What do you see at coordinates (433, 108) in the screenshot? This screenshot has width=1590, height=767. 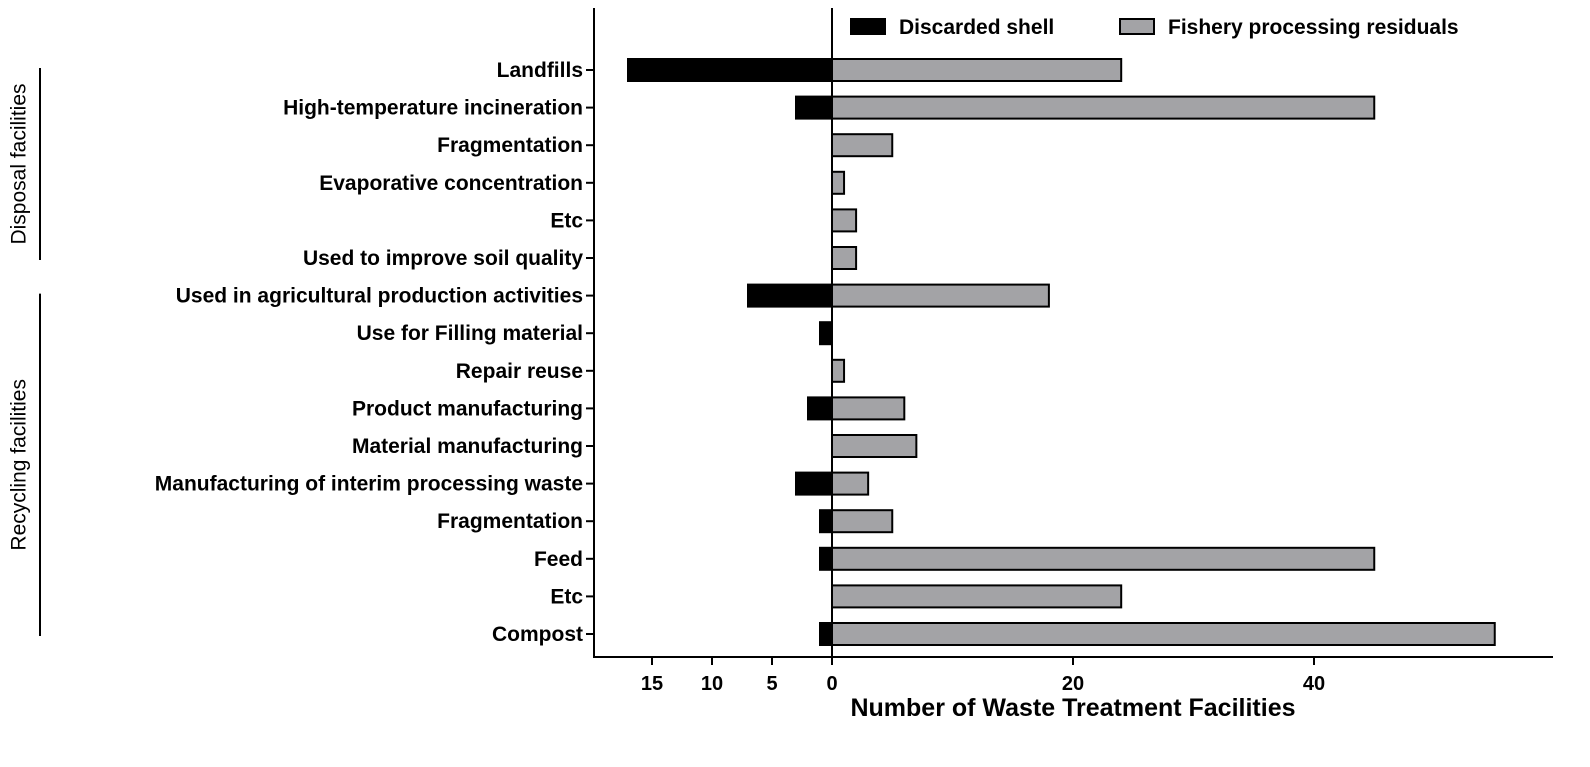 I see `category-label: High-temperature incineration` at bounding box center [433, 108].